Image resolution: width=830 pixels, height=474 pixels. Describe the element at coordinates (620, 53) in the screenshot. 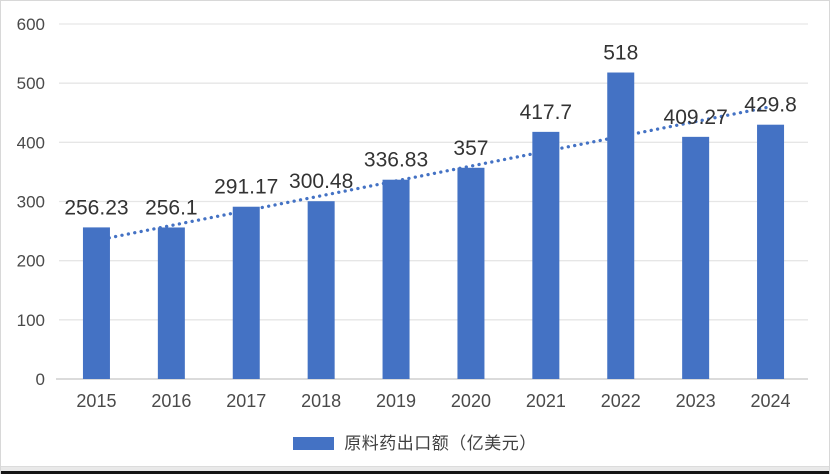

I see `data-label-2022: 518` at that location.